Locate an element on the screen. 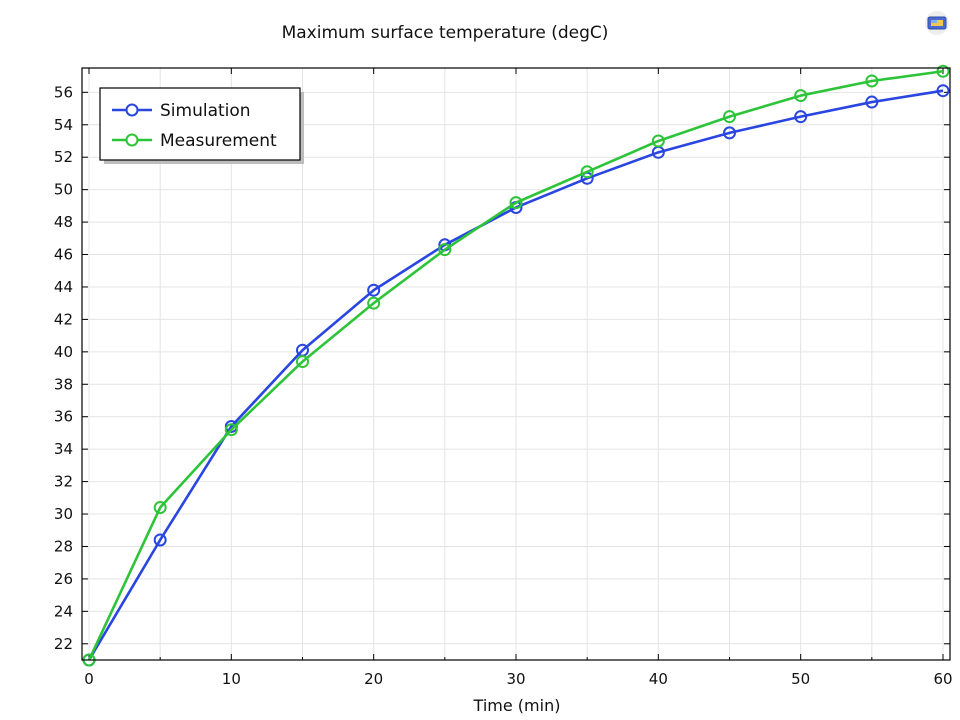 This screenshot has height=720, width=960. y-tick-label: 46 is located at coordinates (63, 255).